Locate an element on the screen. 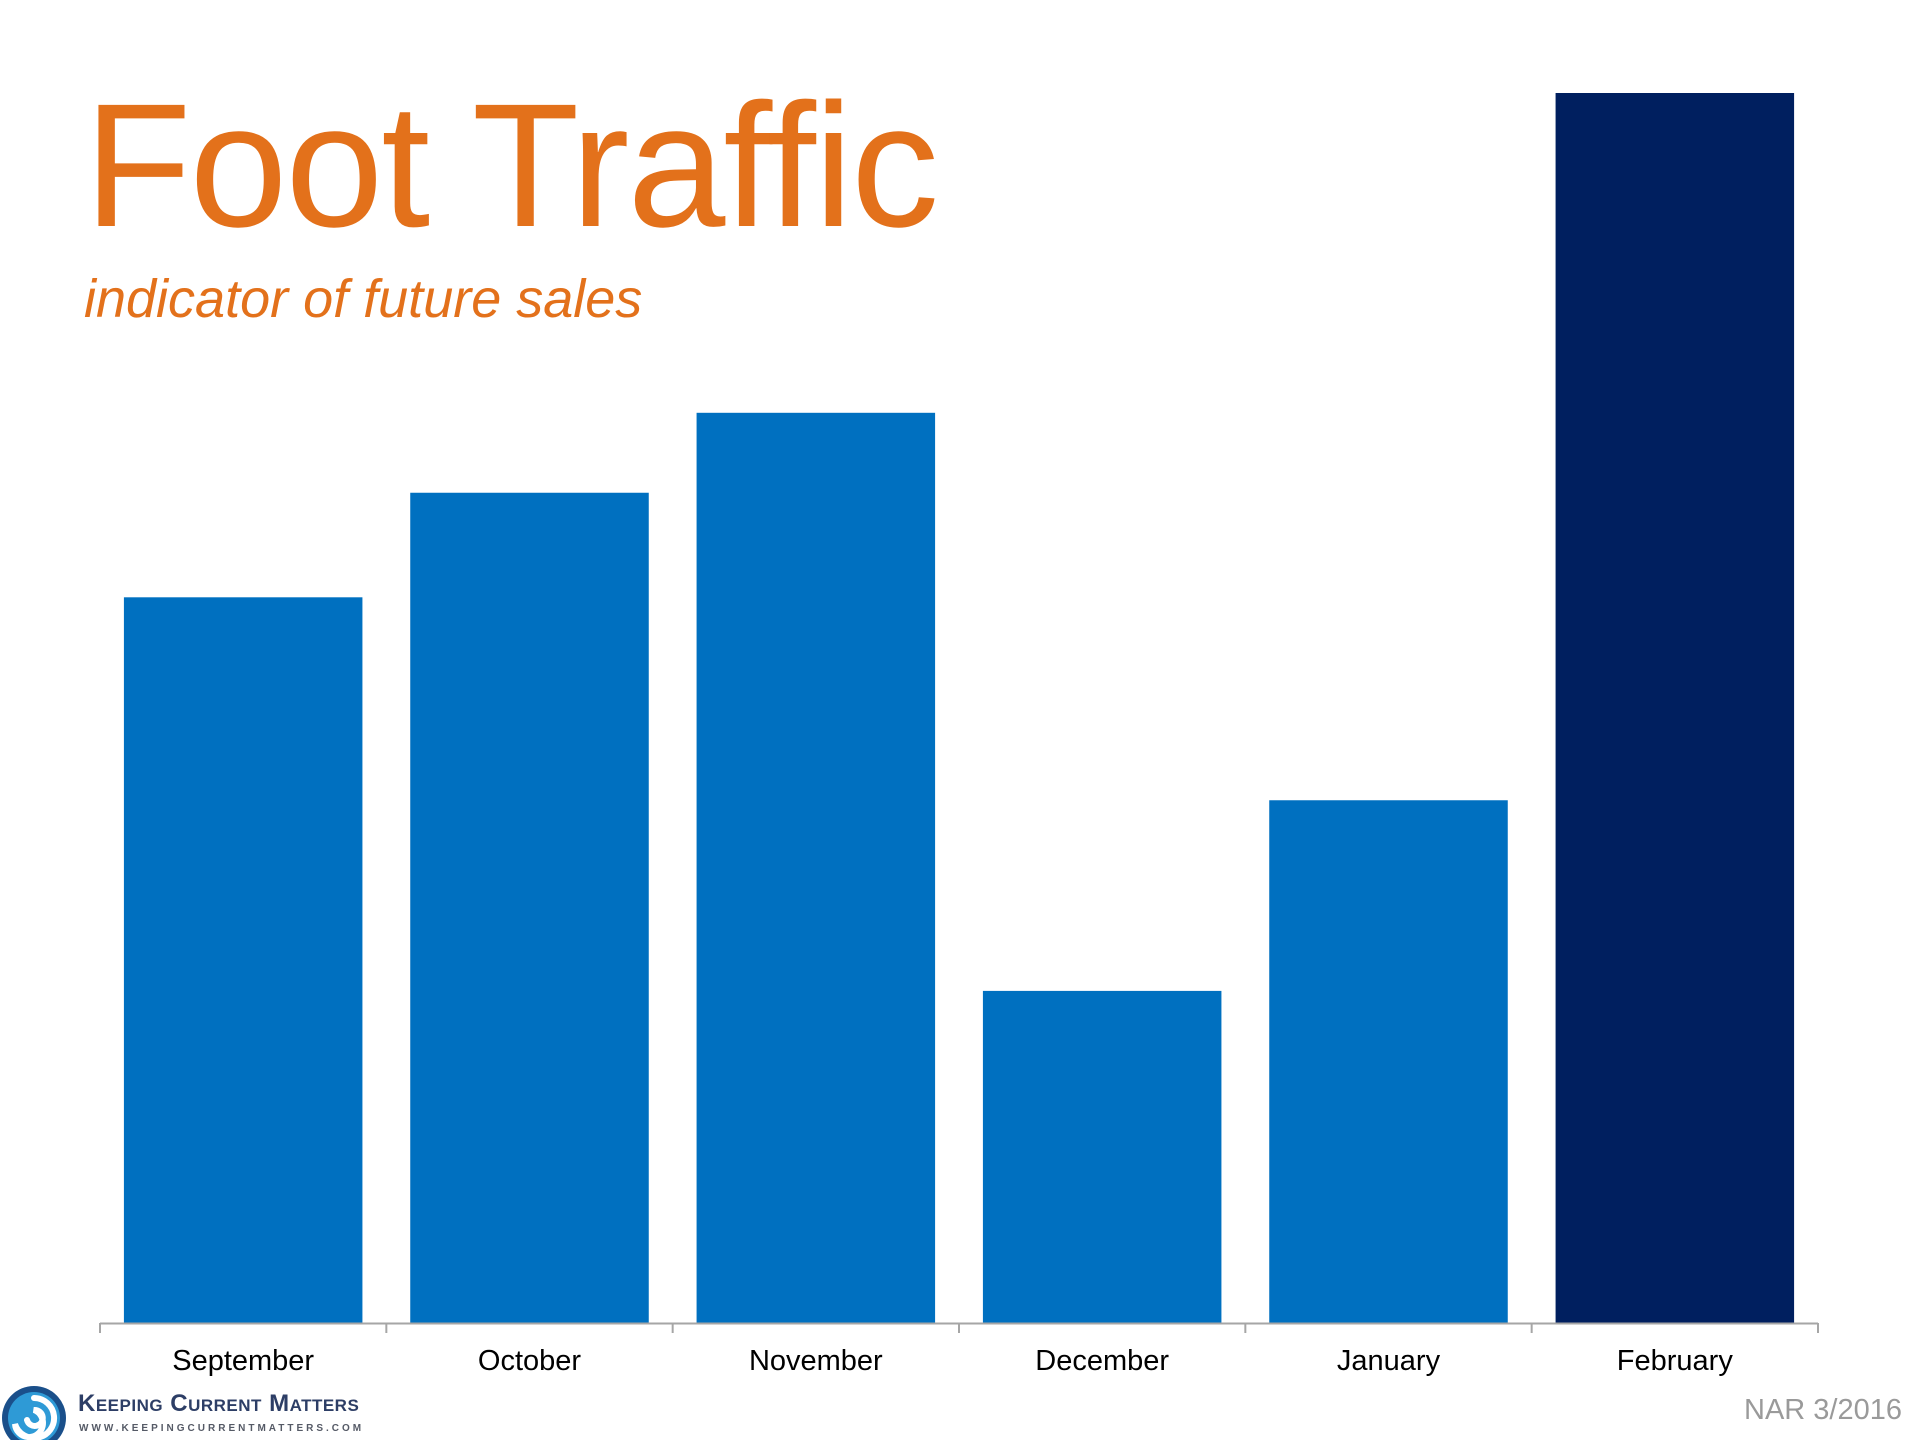 The width and height of the screenshot is (1920, 1440). bar-september is located at coordinates (243, 960).